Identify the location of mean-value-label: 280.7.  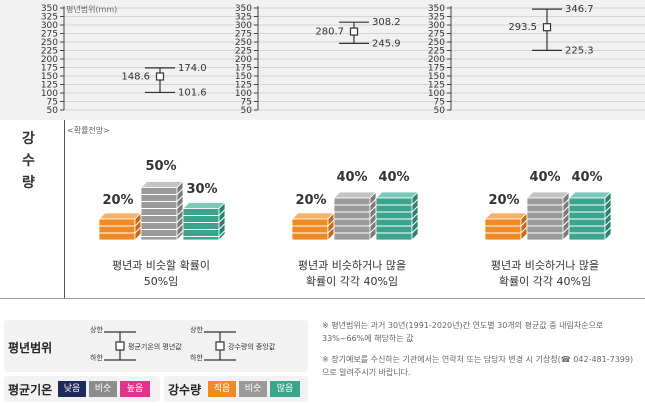
(329, 32).